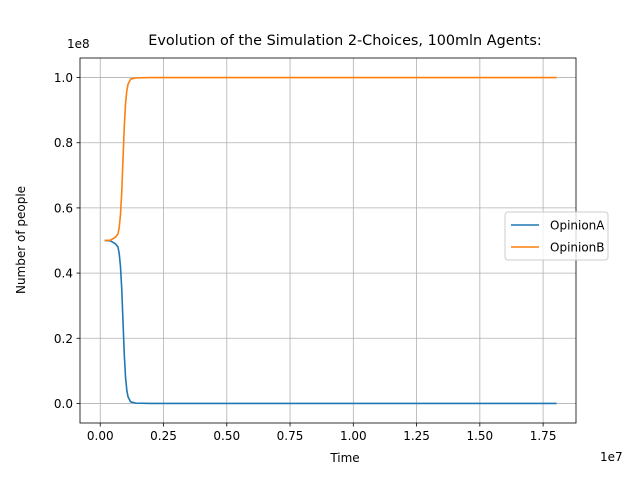 This screenshot has height=480, width=640. Describe the element at coordinates (290, 436) in the screenshot. I see `x-tick-label: 0.75` at that location.